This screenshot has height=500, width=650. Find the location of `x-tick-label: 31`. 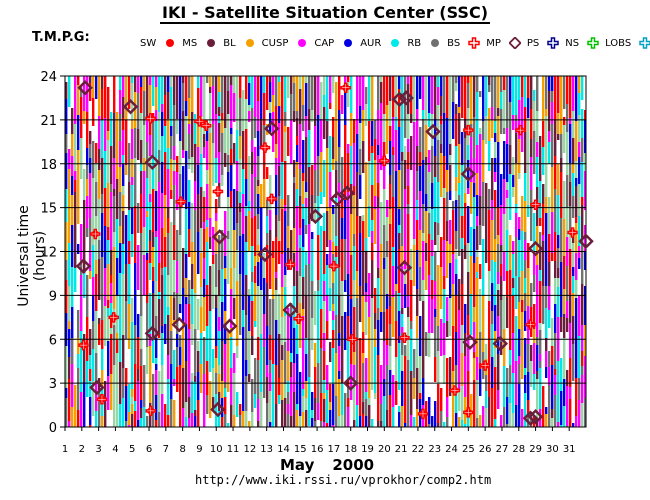

x-tick-label: 31 is located at coordinates (569, 449).